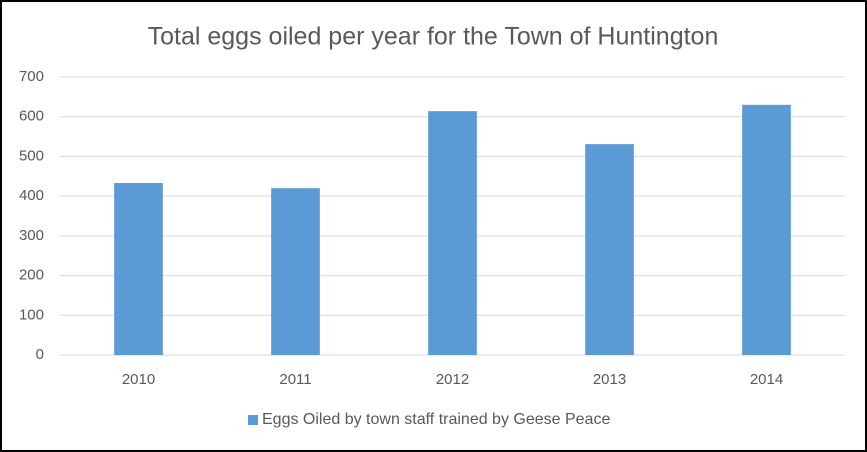  I want to click on y-tick-label: 0, so click(40, 354).